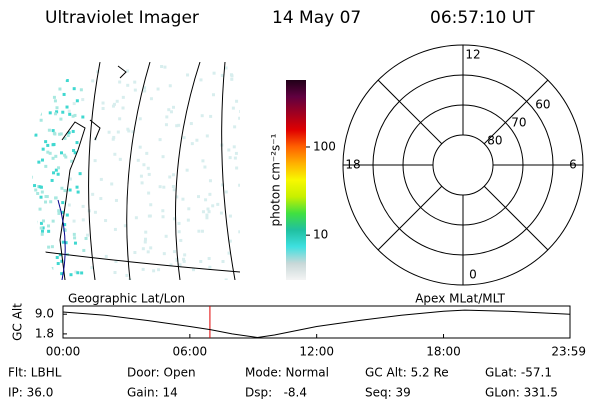  Describe the element at coordinates (542, 104) in the screenshot. I see `lat-label: 60` at that location.